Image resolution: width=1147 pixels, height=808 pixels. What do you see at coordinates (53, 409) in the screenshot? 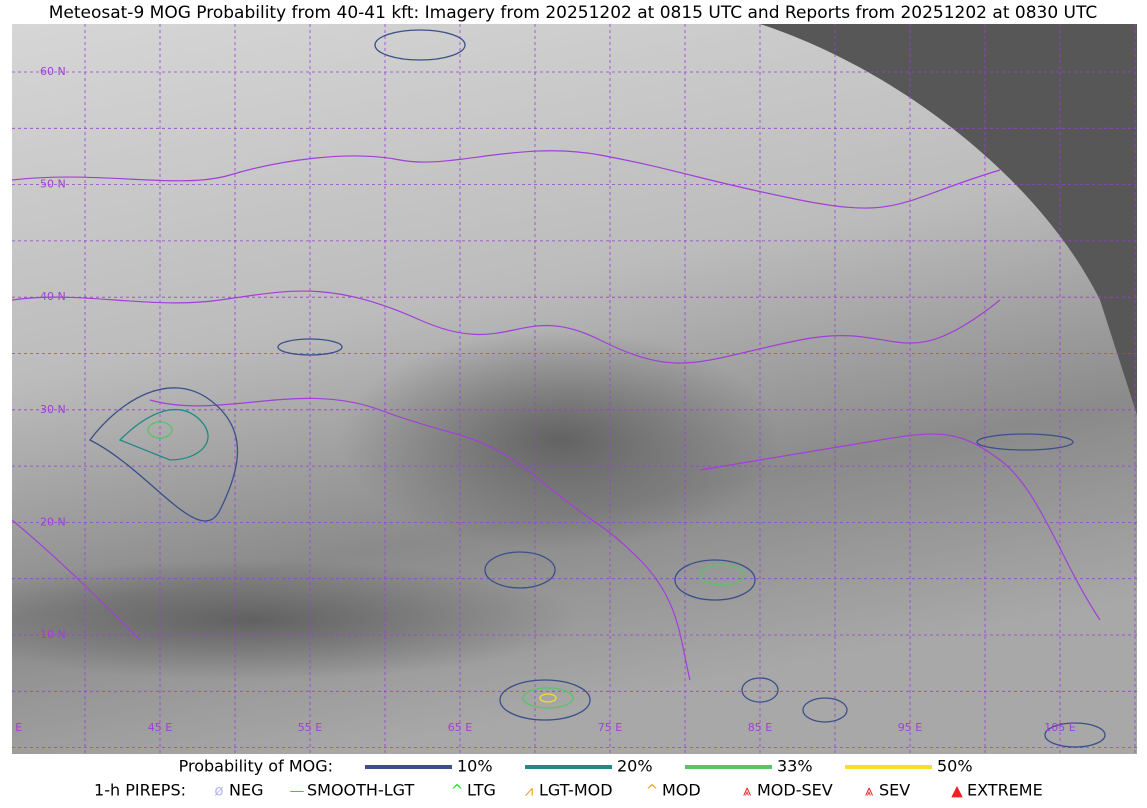
I see `lat-label: 30 N` at bounding box center [53, 409].